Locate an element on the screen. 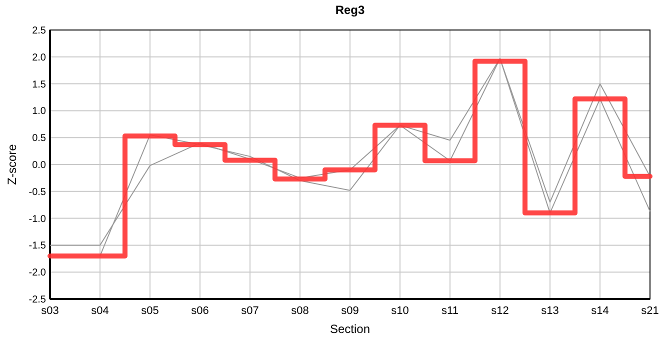  x-tick-label: s13 is located at coordinates (550, 311).